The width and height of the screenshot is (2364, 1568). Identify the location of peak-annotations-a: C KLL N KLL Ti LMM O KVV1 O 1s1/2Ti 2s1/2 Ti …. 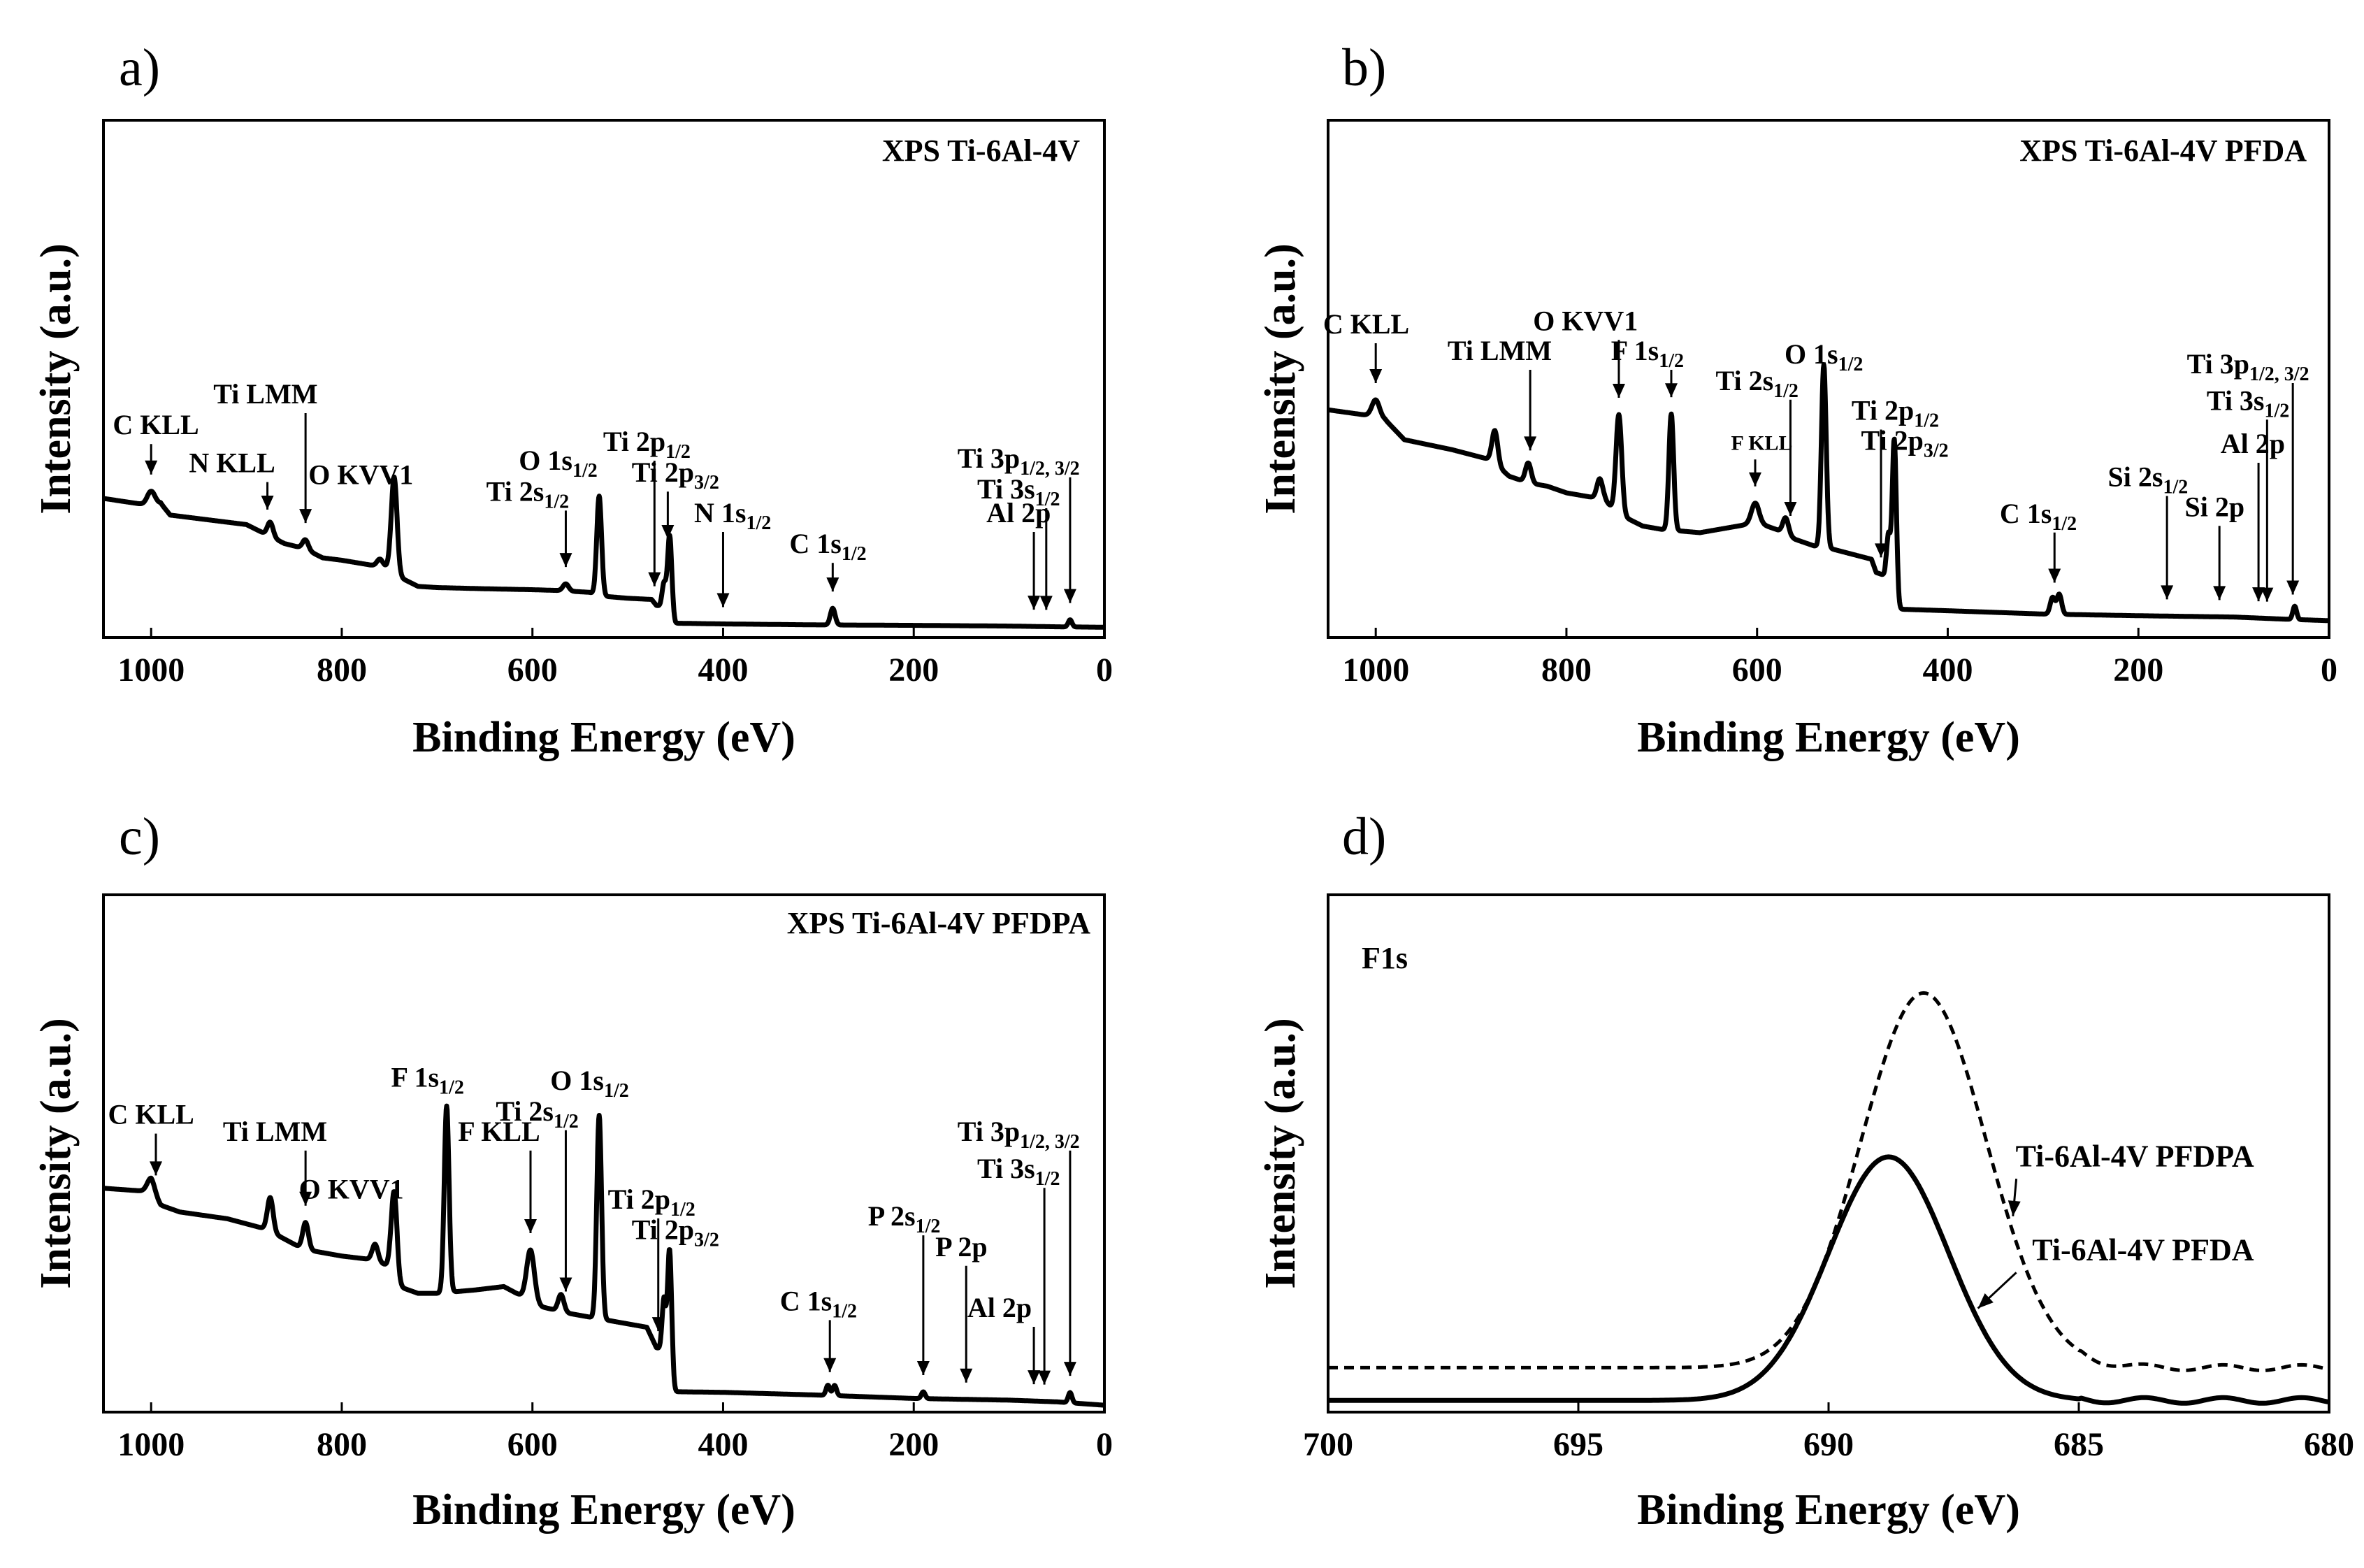
(596, 494).